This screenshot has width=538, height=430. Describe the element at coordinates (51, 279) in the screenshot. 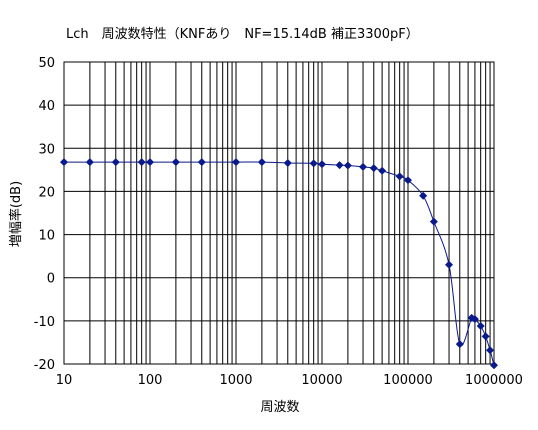

I see `y-tick-label: 0` at that location.